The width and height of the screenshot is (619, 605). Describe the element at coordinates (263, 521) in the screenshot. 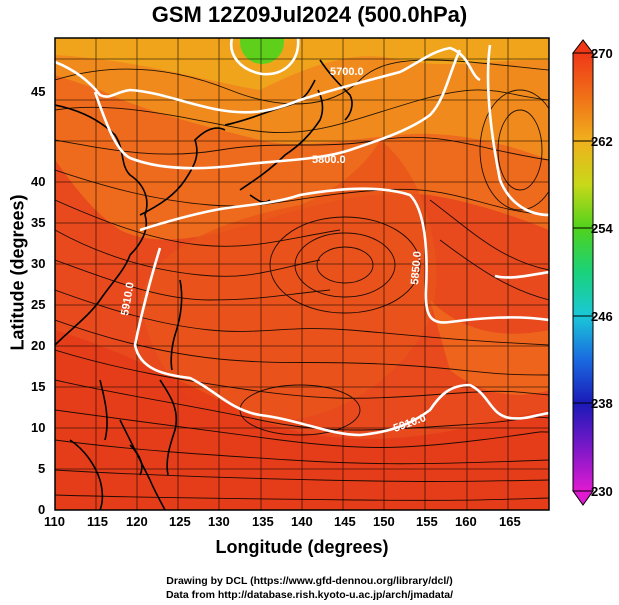

I see `x-tick-label: 135` at that location.